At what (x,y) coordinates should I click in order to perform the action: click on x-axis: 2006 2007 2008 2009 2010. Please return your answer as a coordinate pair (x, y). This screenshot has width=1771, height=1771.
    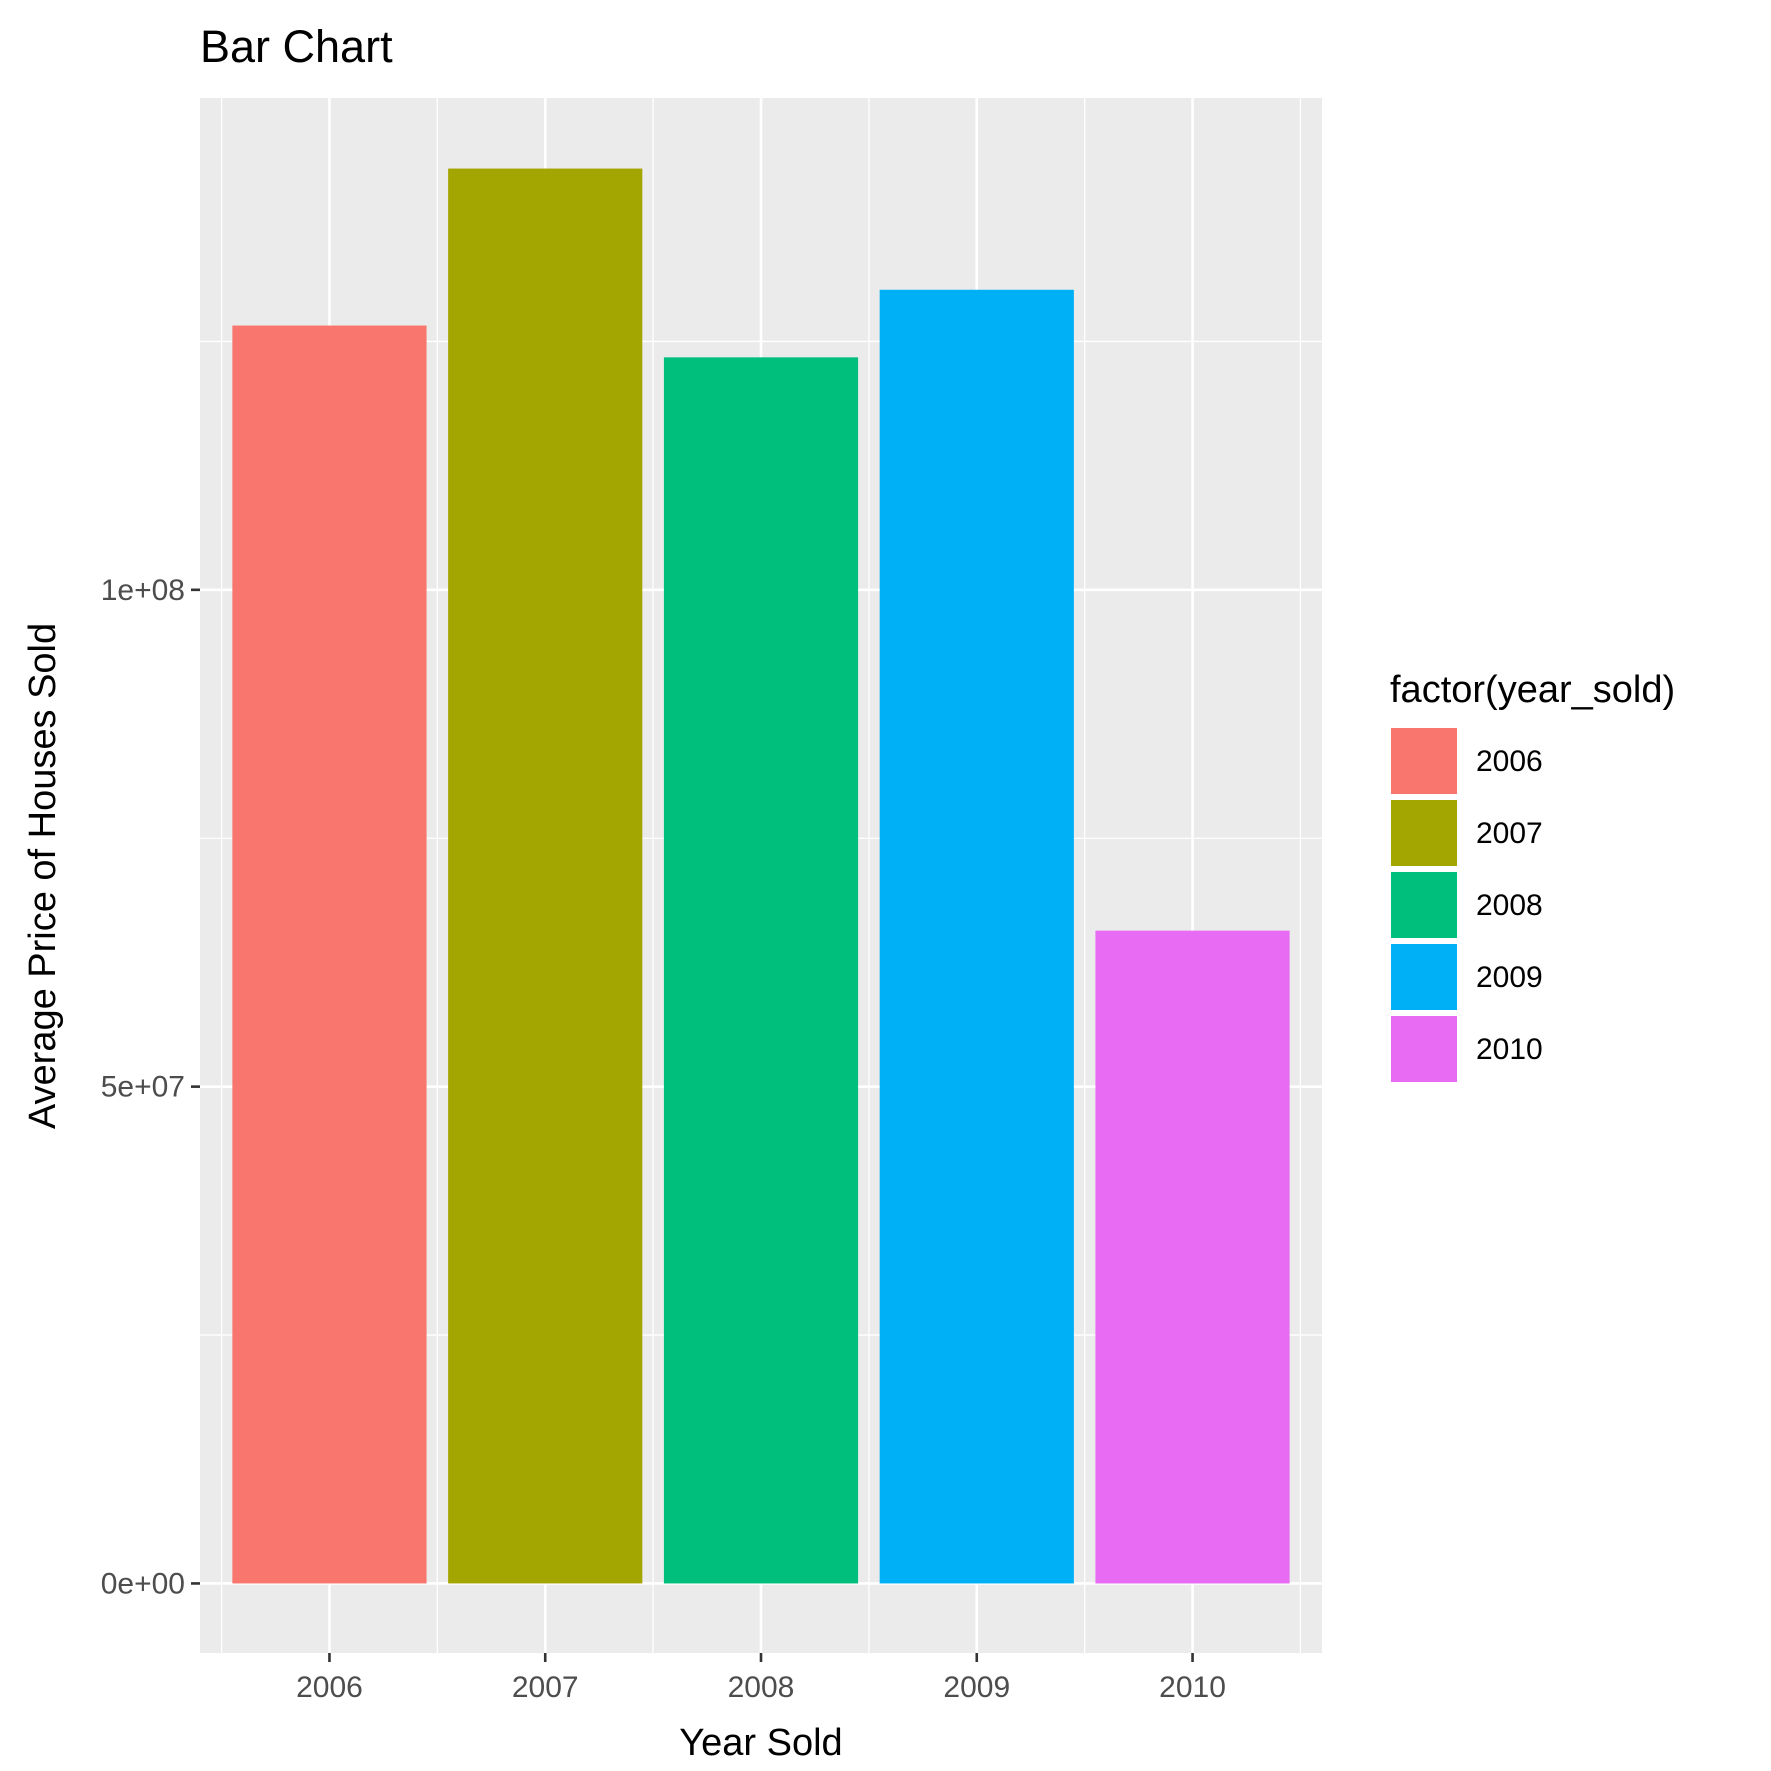
    Looking at the image, I should click on (761, 1678).